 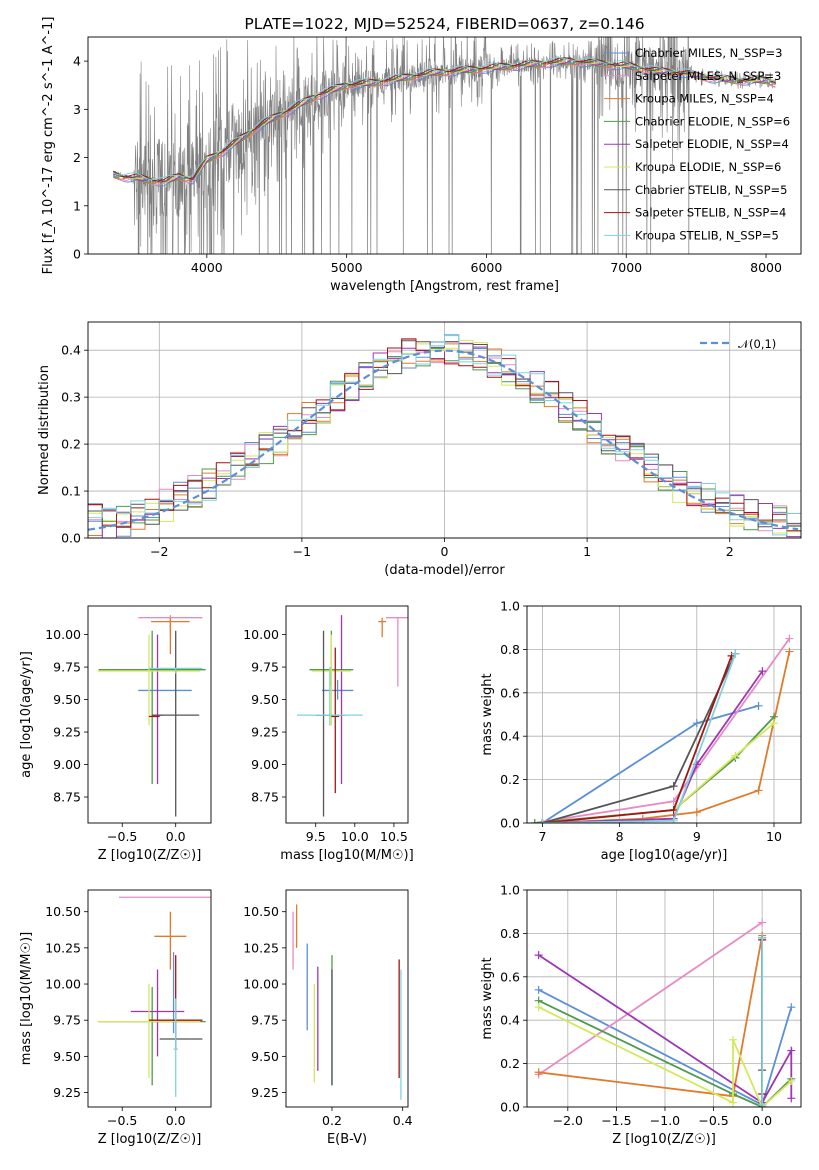 What do you see at coordinates (711, 190) in the screenshot?
I see `legend-label: Chabrier STELIB, N_SSP=5` at bounding box center [711, 190].